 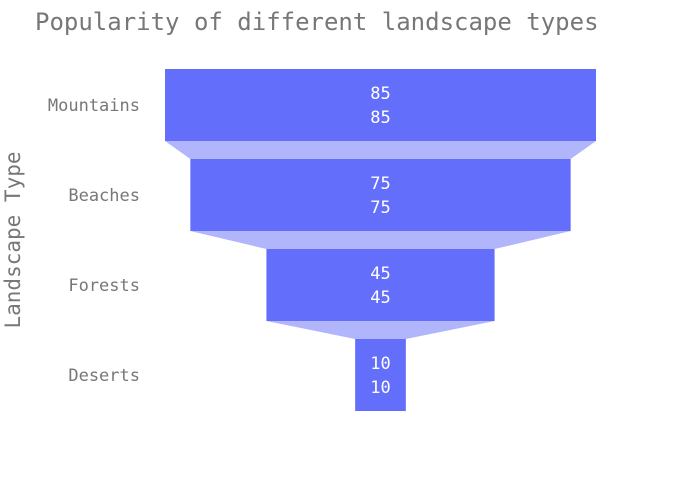 What do you see at coordinates (104, 376) in the screenshot?
I see `category-tick-label: Deserts` at bounding box center [104, 376].